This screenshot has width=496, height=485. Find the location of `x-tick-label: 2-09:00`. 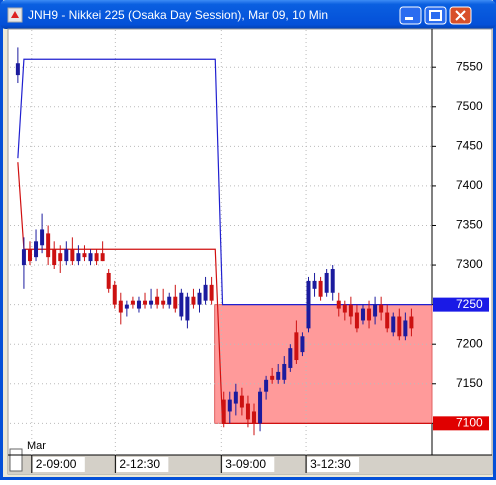

x-tick-label: 2-09:00 is located at coordinates (56, 464).